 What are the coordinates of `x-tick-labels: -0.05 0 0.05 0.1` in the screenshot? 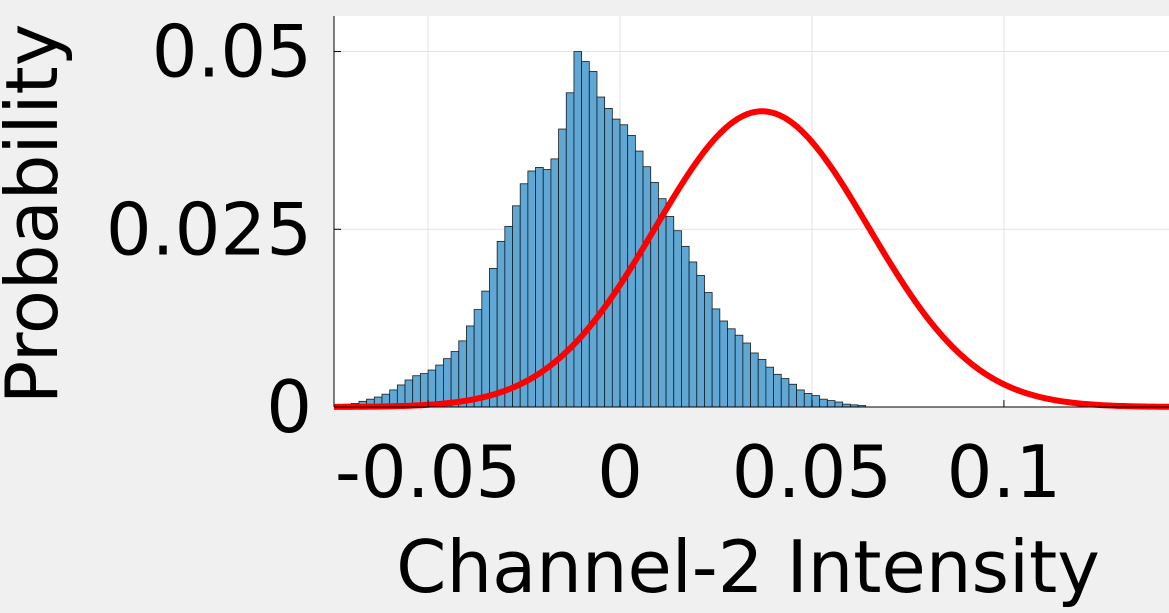 It's located at (698, 472).